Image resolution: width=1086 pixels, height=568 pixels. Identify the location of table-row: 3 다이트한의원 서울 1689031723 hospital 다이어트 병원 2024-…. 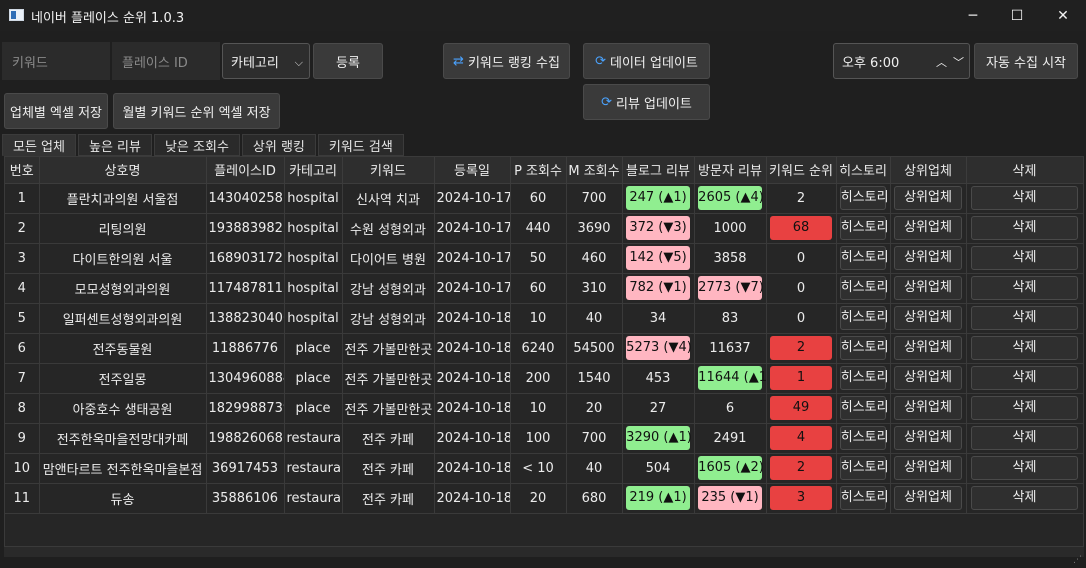
(544, 258).